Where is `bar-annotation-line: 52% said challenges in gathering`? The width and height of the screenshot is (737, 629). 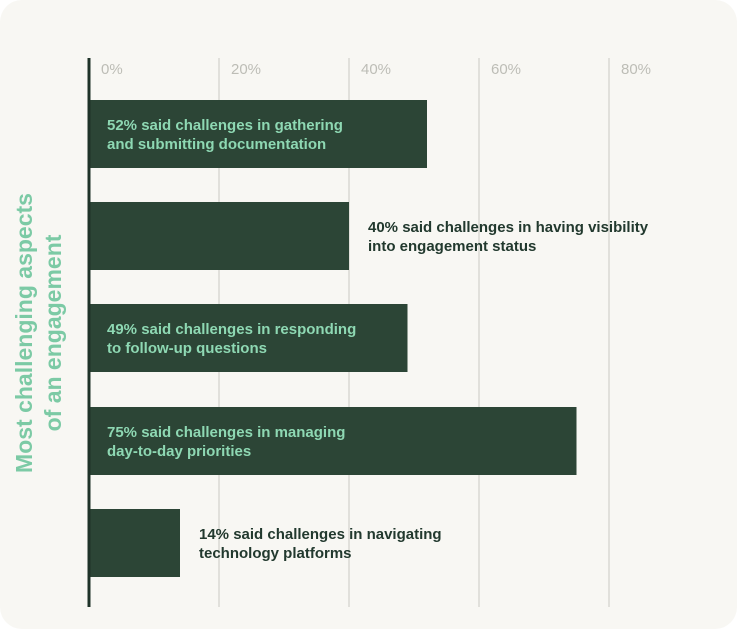 bar-annotation-line: 52% said challenges in gathering is located at coordinates (225, 125).